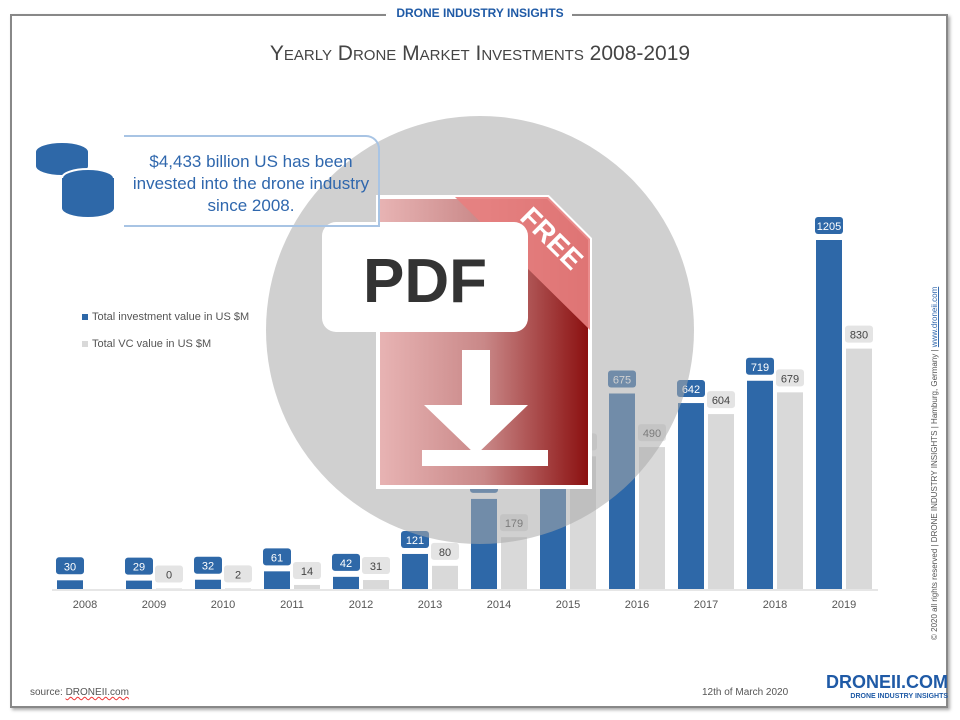 The height and width of the screenshot is (720, 960). What do you see at coordinates (415, 541) in the screenshot?
I see `data-label: 121` at bounding box center [415, 541].